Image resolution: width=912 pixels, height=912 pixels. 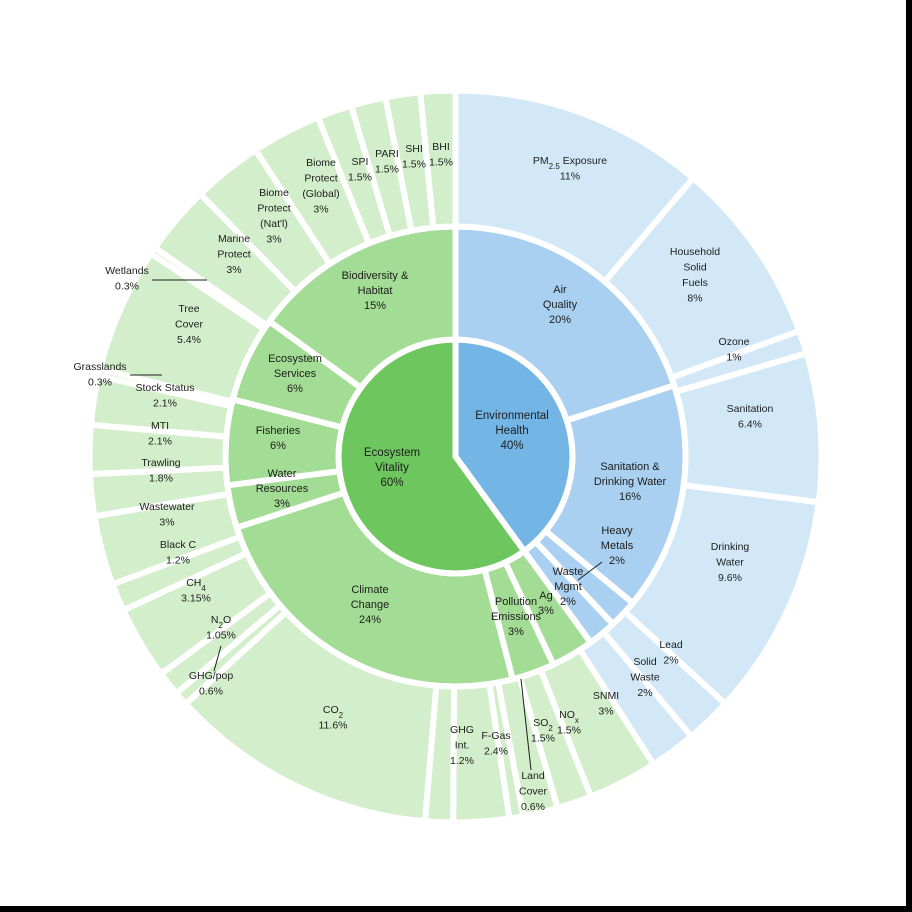 What do you see at coordinates (167, 515) in the screenshot?
I see `indicator-label-wastewater: Wastewater 3%` at bounding box center [167, 515].